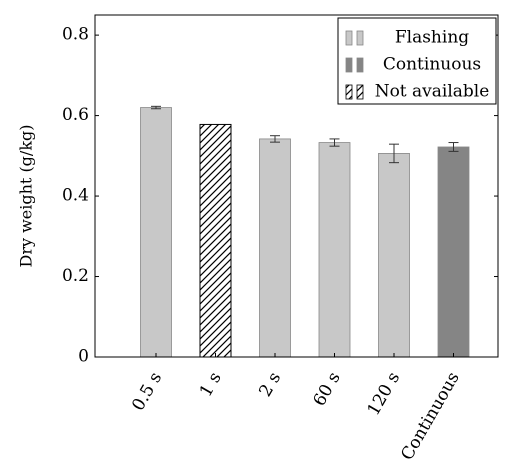 This screenshot has width=506, height=466. What do you see at coordinates (349, 38) in the screenshot?
I see `legend-swatch-flashing-a` at bounding box center [349, 38].